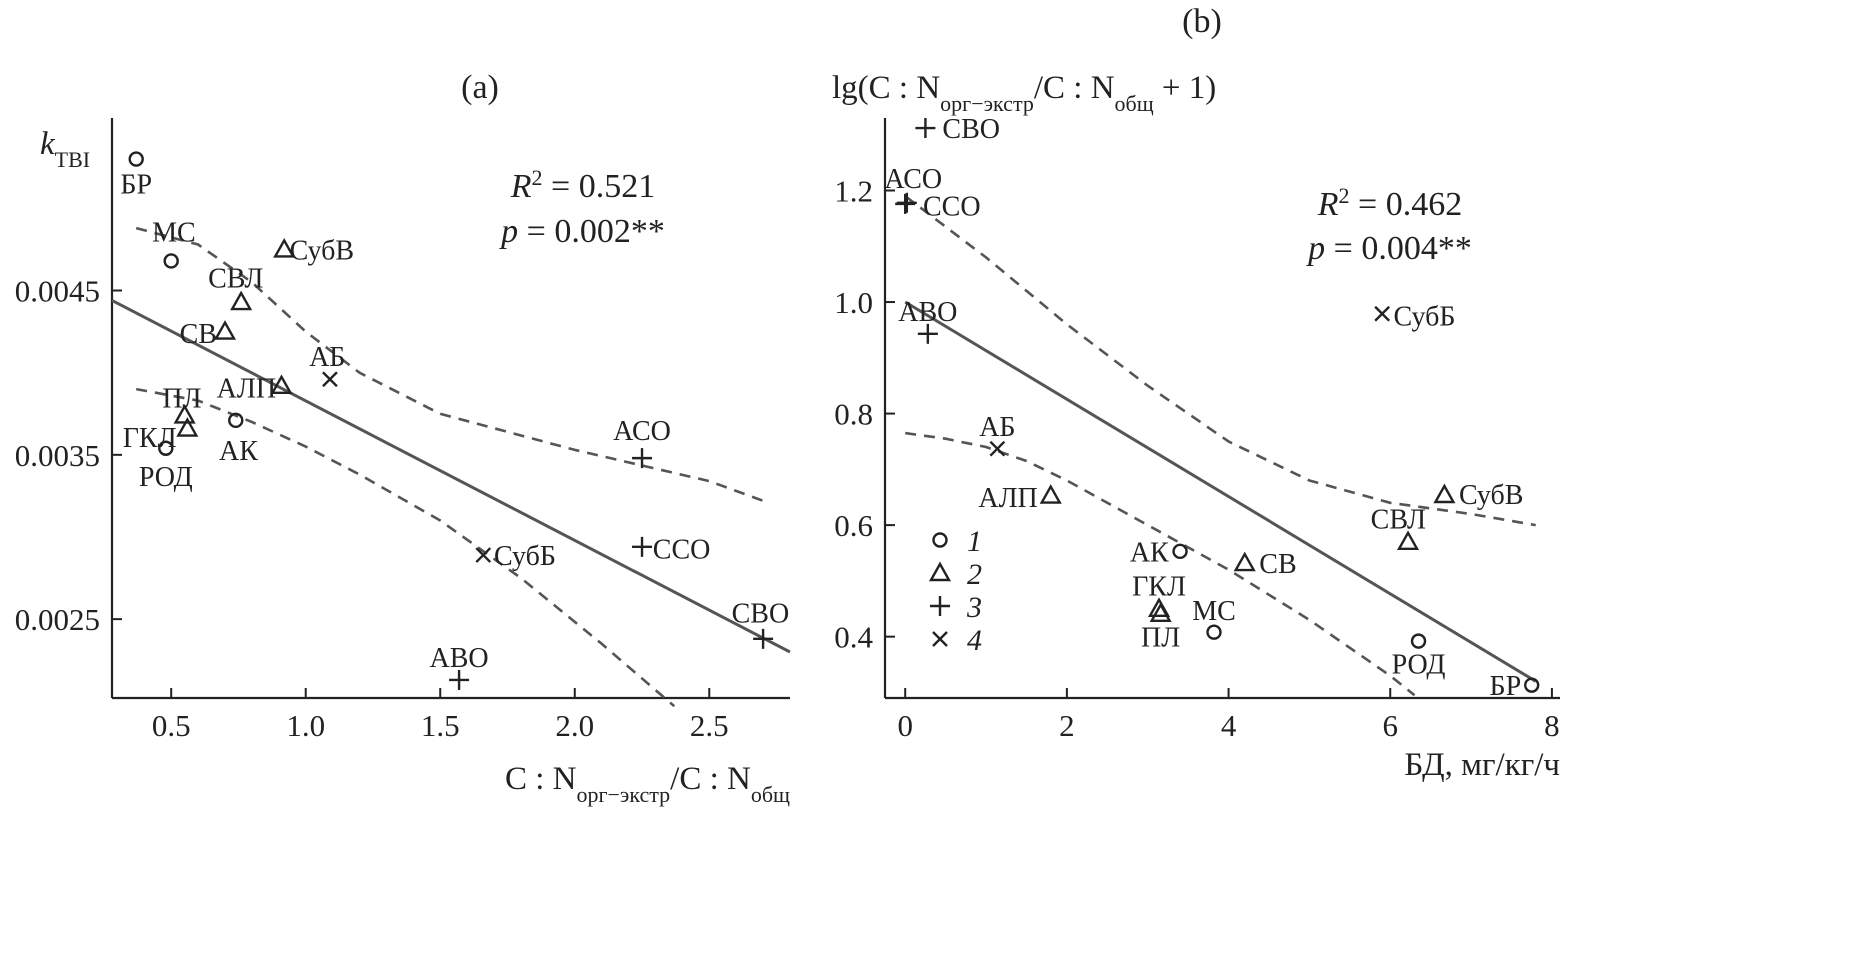  Describe the element at coordinates (1398, 248) in the screenshot. I see `p-value: = 0.004**` at that location.